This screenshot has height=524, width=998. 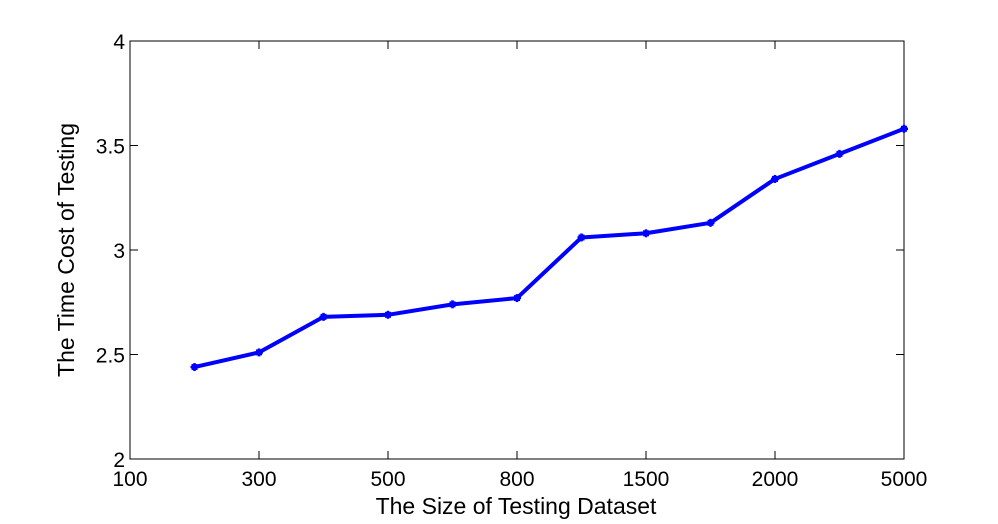 I want to click on x-tick-label: 5000, so click(x=904, y=479).